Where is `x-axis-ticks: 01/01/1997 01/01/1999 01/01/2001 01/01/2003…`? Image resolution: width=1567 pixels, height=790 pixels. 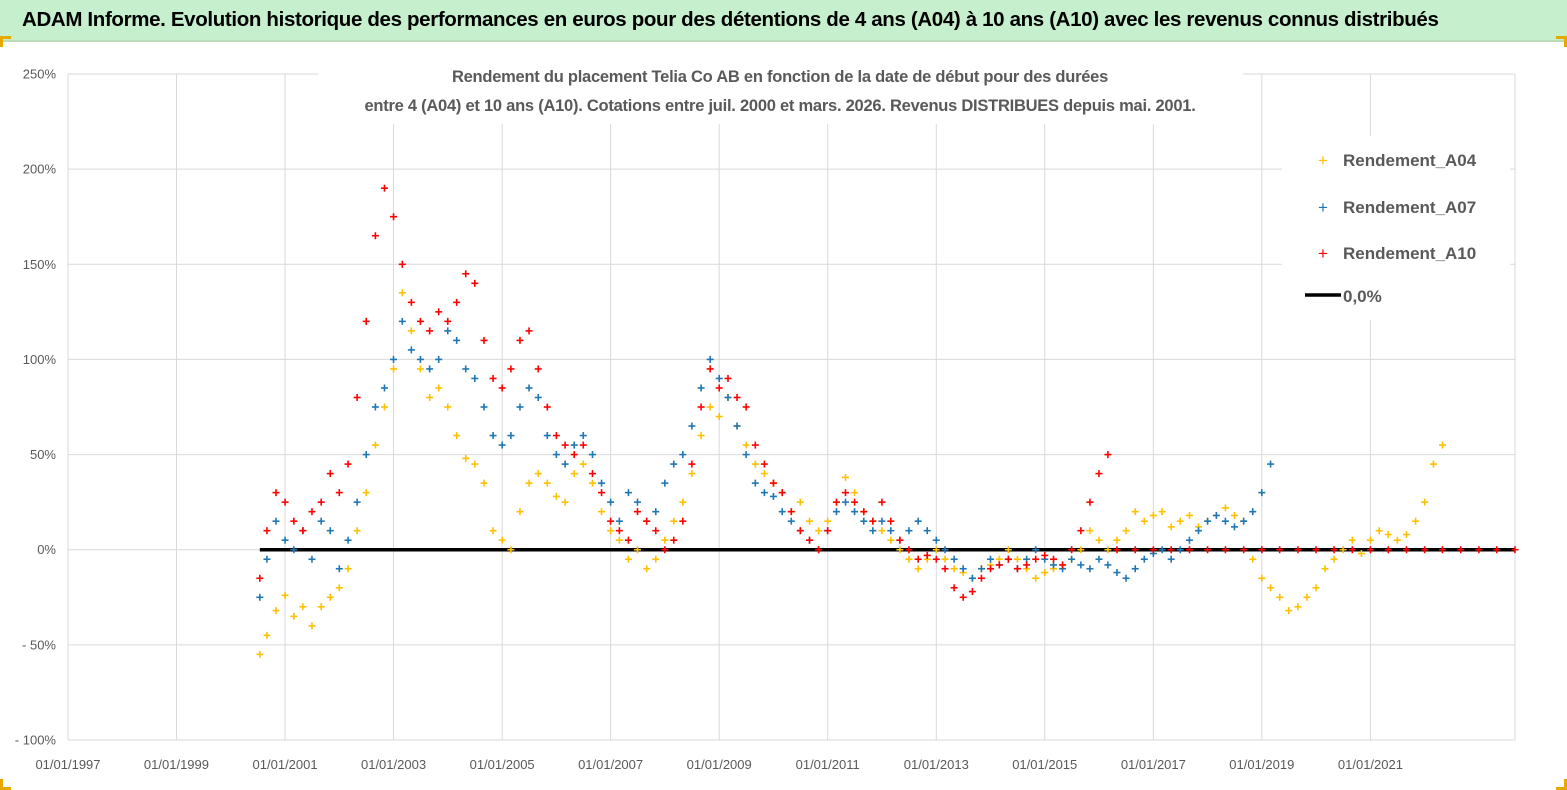
x-axis-ticks: 01/01/1997 01/01/1999 01/01/2001 01/01/2003… is located at coordinates (719, 764).